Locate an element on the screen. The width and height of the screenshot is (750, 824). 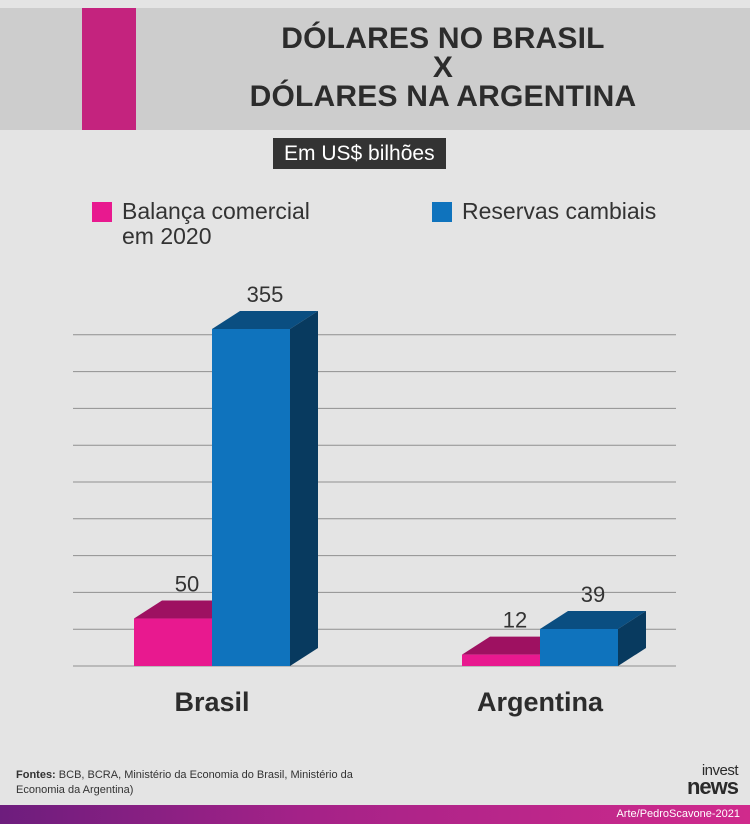
logo-text-top: invest is located at coordinates (720, 770).